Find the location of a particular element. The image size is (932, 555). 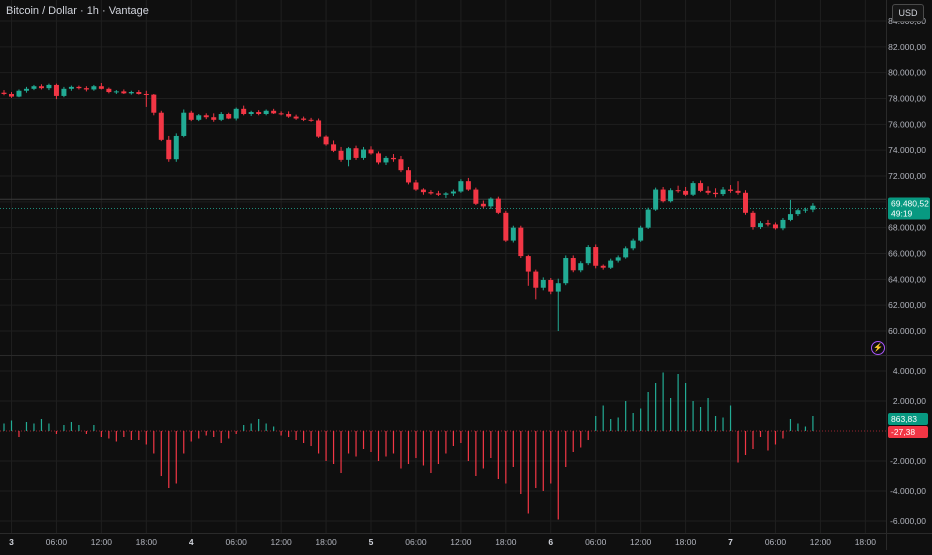

countdown-value: 49:19 is located at coordinates (902, 214).